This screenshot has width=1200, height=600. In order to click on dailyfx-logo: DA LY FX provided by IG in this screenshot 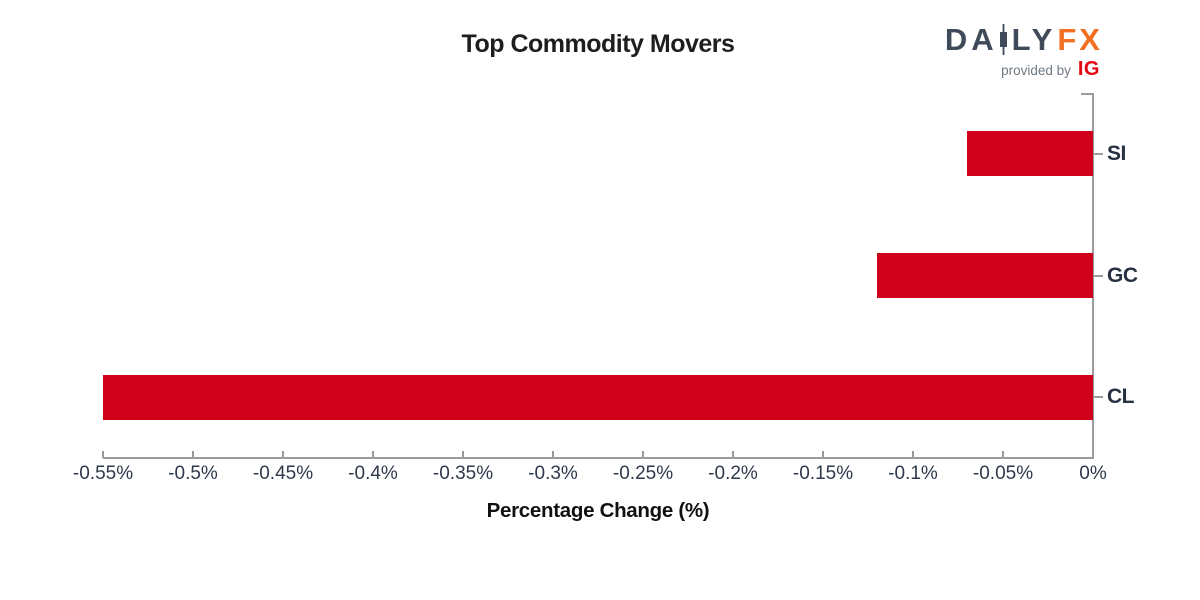, I will do `click(1022, 51)`.